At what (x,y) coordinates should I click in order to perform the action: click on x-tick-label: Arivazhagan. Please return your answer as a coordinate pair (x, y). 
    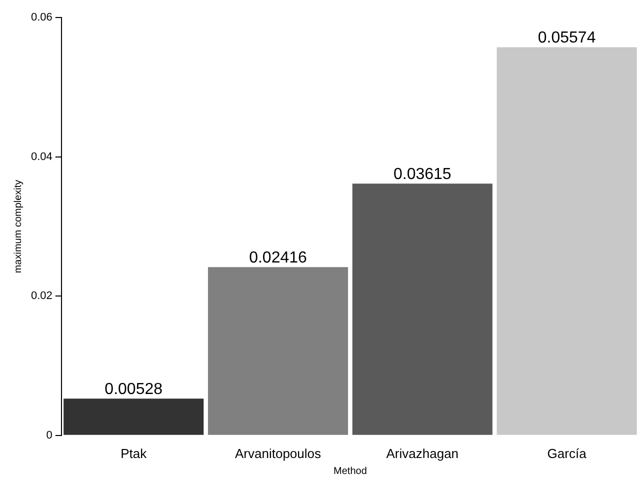
    Looking at the image, I should click on (422, 453).